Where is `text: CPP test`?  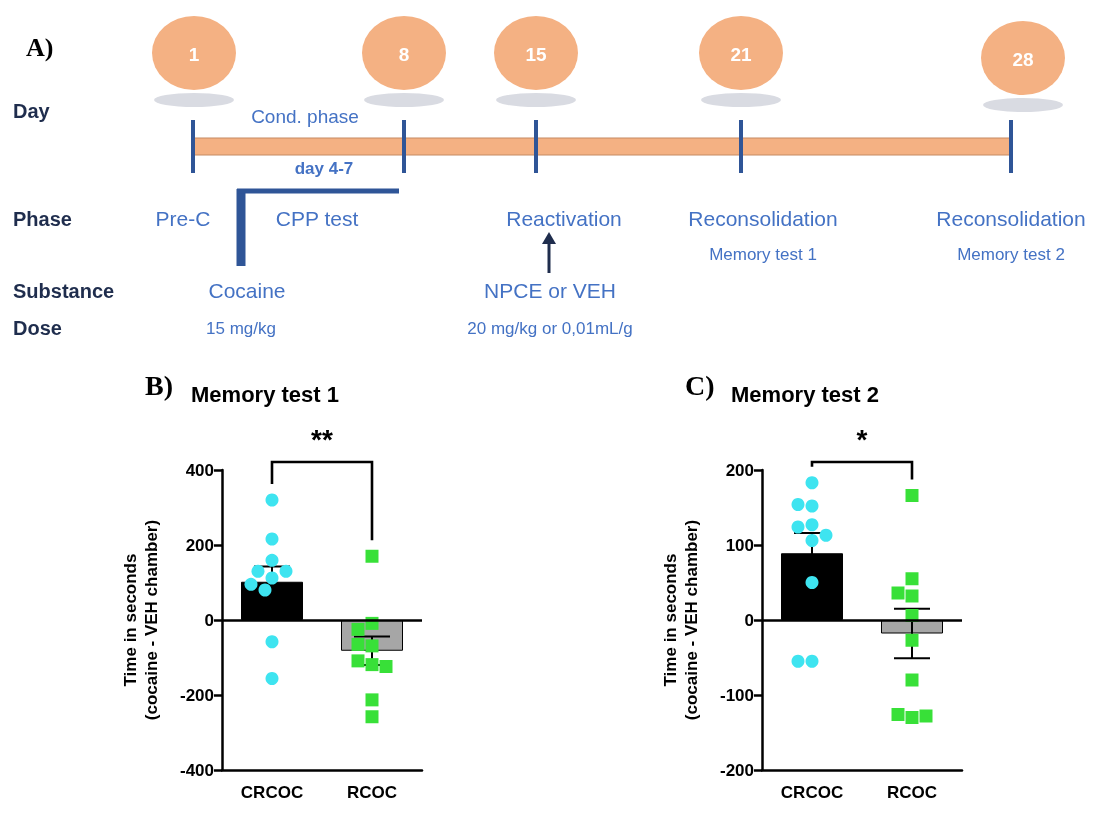 text: CPP test is located at coordinates (317, 218).